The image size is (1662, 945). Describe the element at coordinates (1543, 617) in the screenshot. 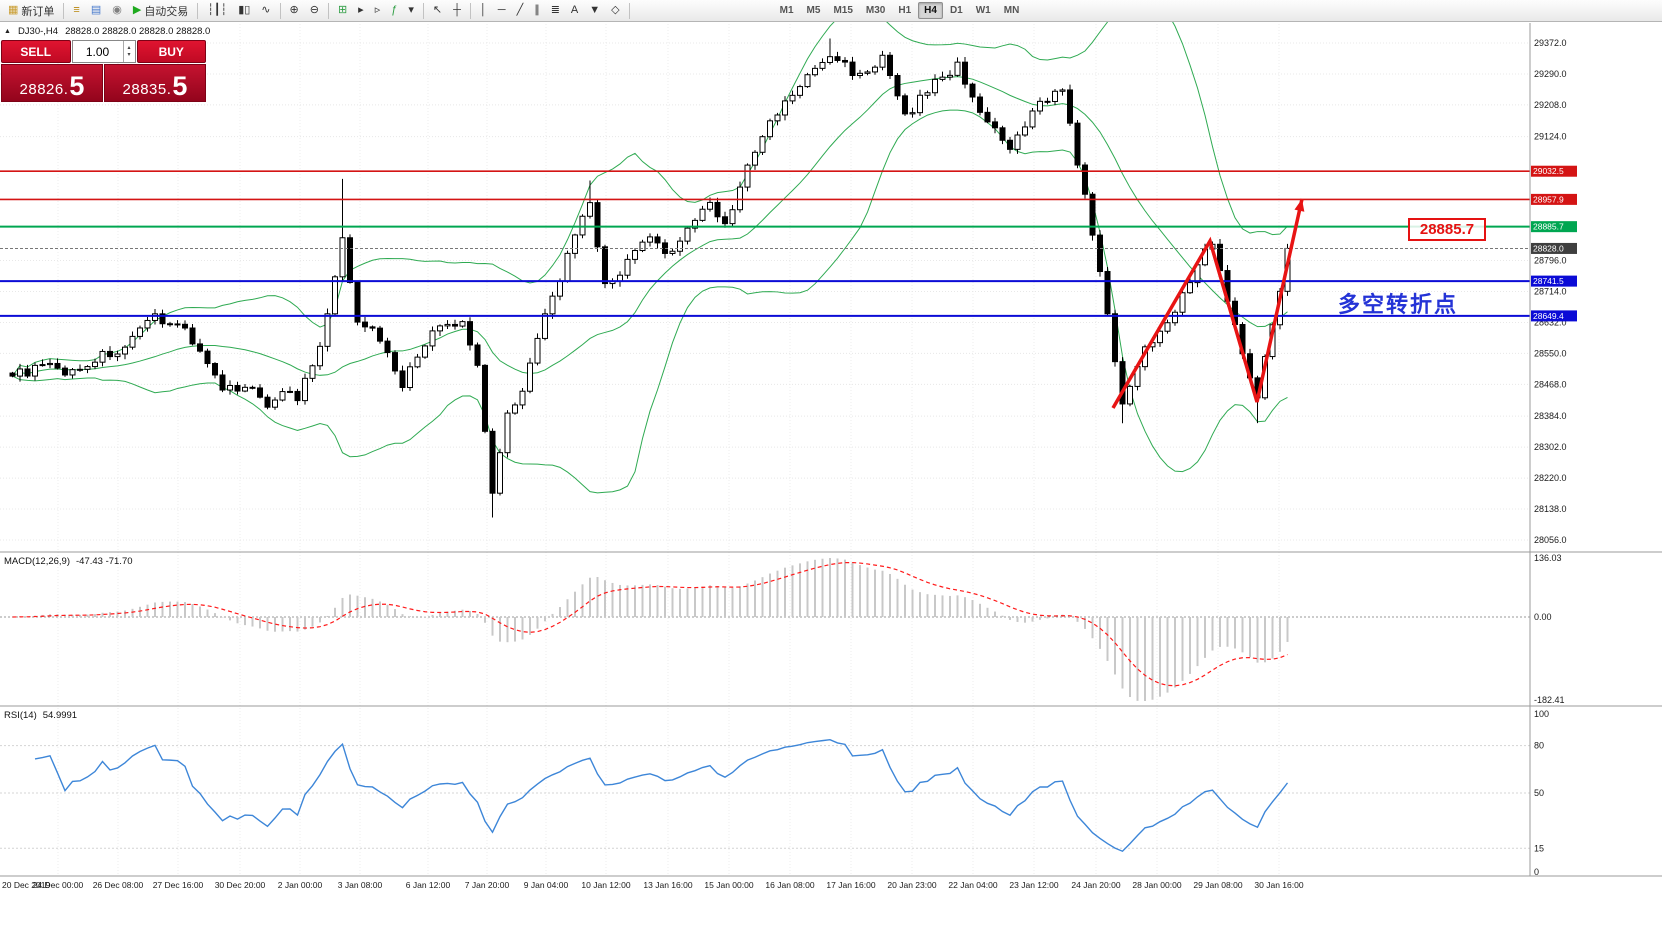

I see `svg-text: 0.00` at that location.